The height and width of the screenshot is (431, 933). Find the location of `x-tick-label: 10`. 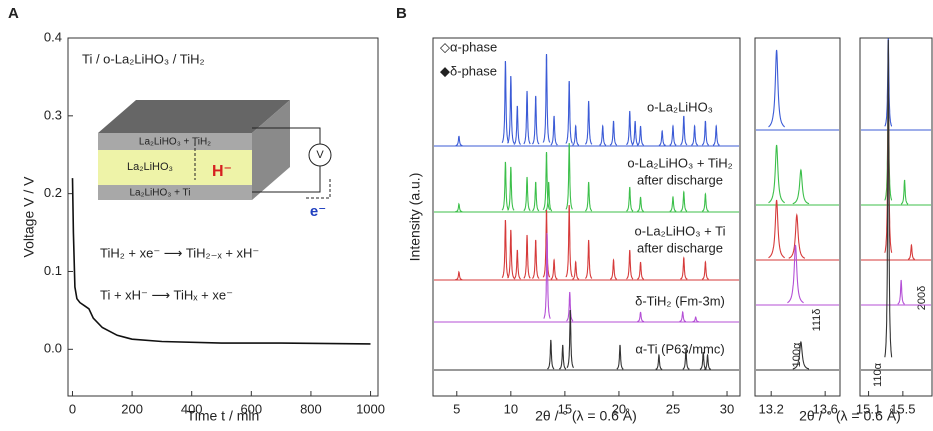

x-tick-label: 10 is located at coordinates (511, 408).